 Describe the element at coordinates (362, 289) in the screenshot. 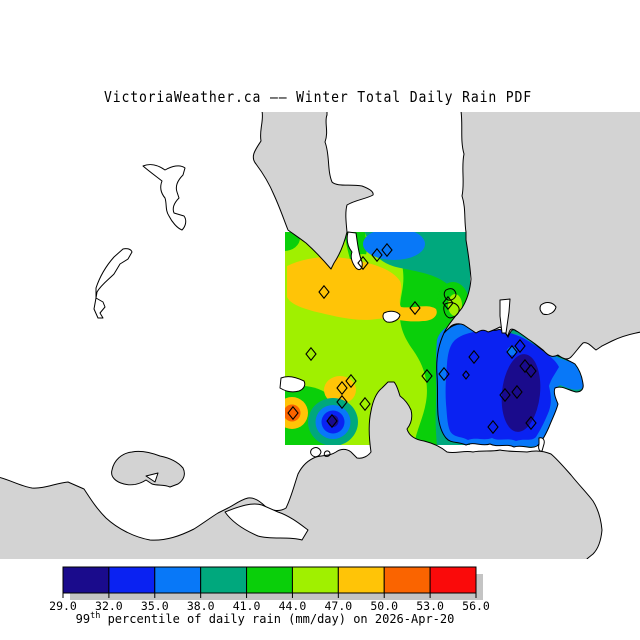

I see `contour-band-47-50-main` at that location.